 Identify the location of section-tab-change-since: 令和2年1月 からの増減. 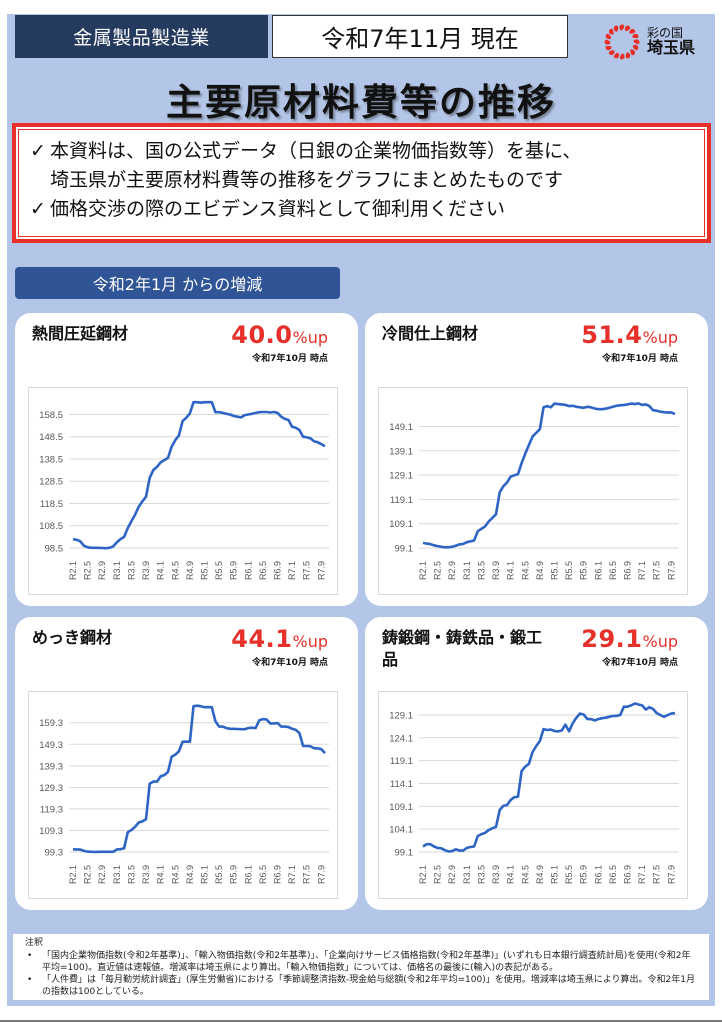
(177, 283).